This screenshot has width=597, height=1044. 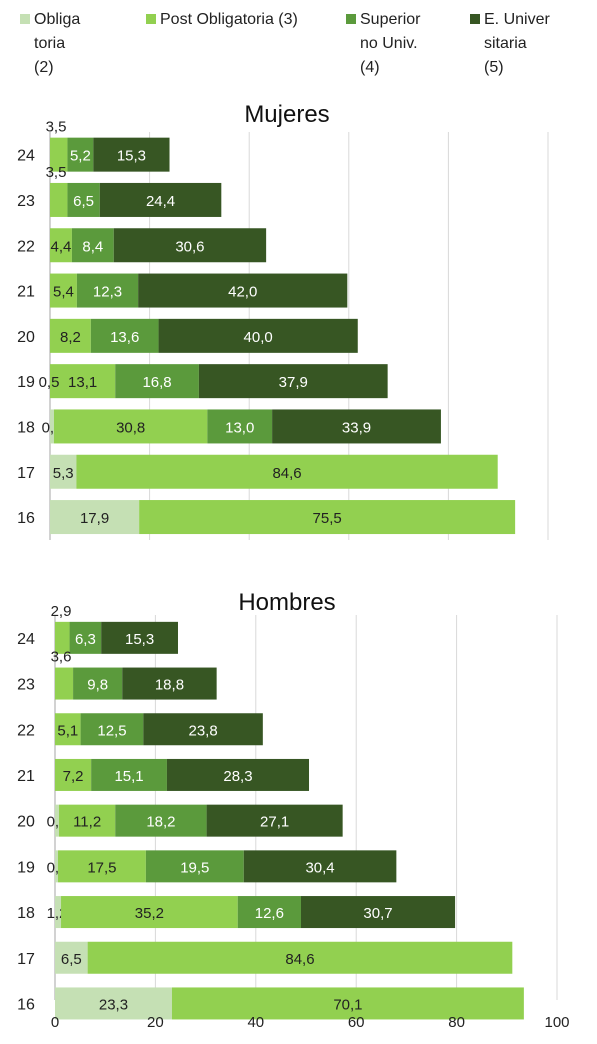 I want to click on category-label: 17, so click(x=26, y=473).